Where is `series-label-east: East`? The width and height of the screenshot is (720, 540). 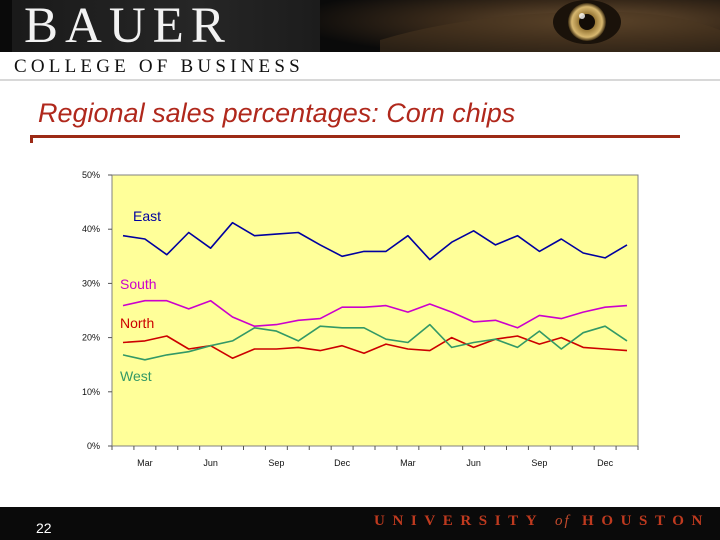 series-label-east: East is located at coordinates (147, 216).